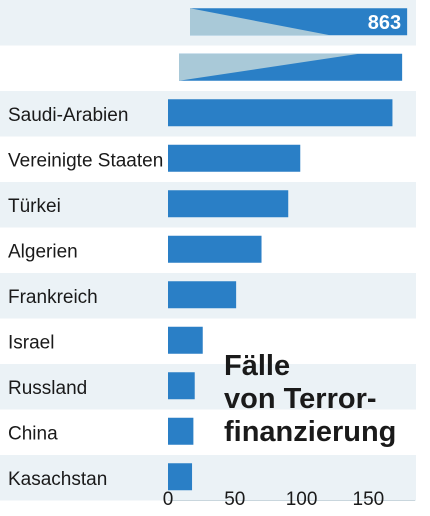 The image size is (430, 516). I want to click on x-tick-labels: 0 50 100 150, so click(274, 499).